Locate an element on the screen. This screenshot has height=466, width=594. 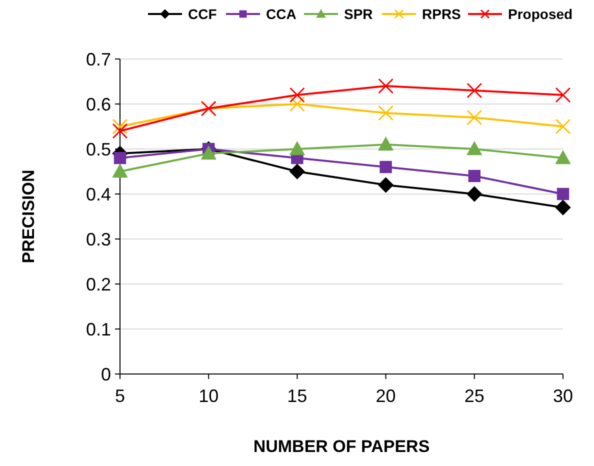
legend-label: SPR is located at coordinates (358, 14).